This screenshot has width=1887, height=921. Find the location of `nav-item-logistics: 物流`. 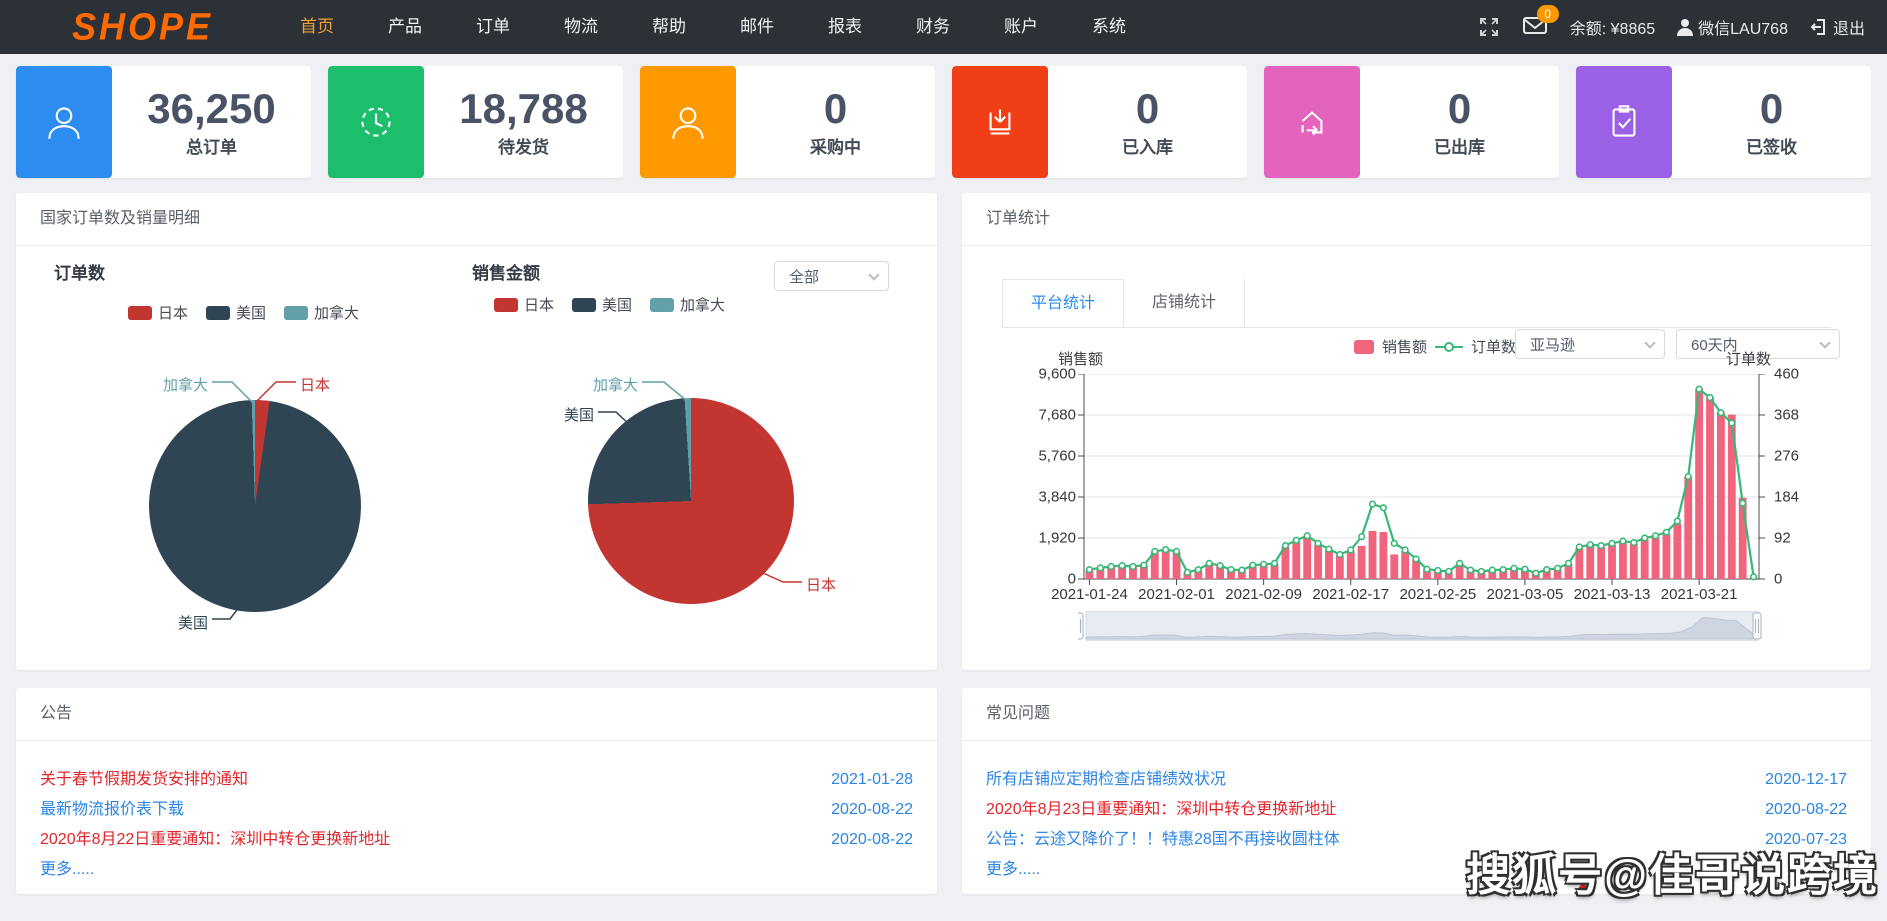

nav-item-logistics: 物流 is located at coordinates (581, 26).